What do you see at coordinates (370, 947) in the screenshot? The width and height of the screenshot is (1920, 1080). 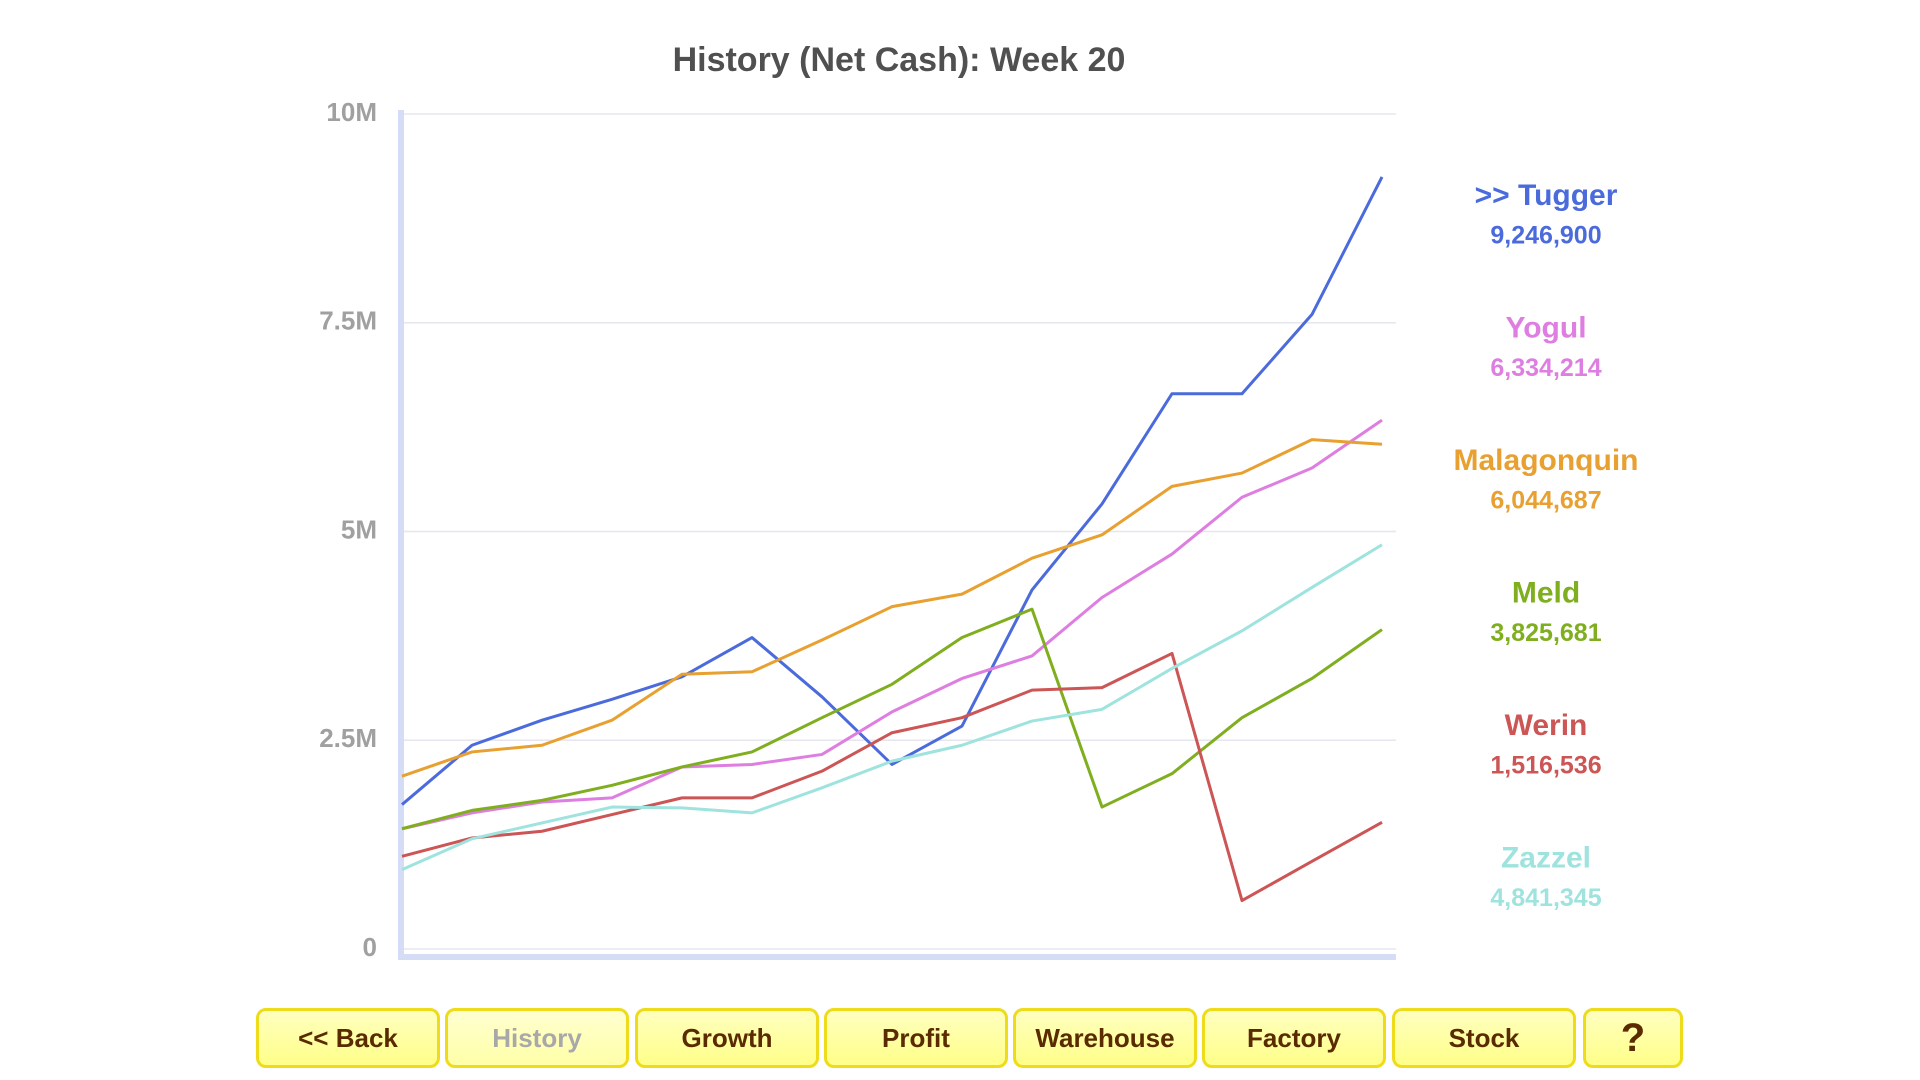 I see `y-tick-label: 0` at bounding box center [370, 947].